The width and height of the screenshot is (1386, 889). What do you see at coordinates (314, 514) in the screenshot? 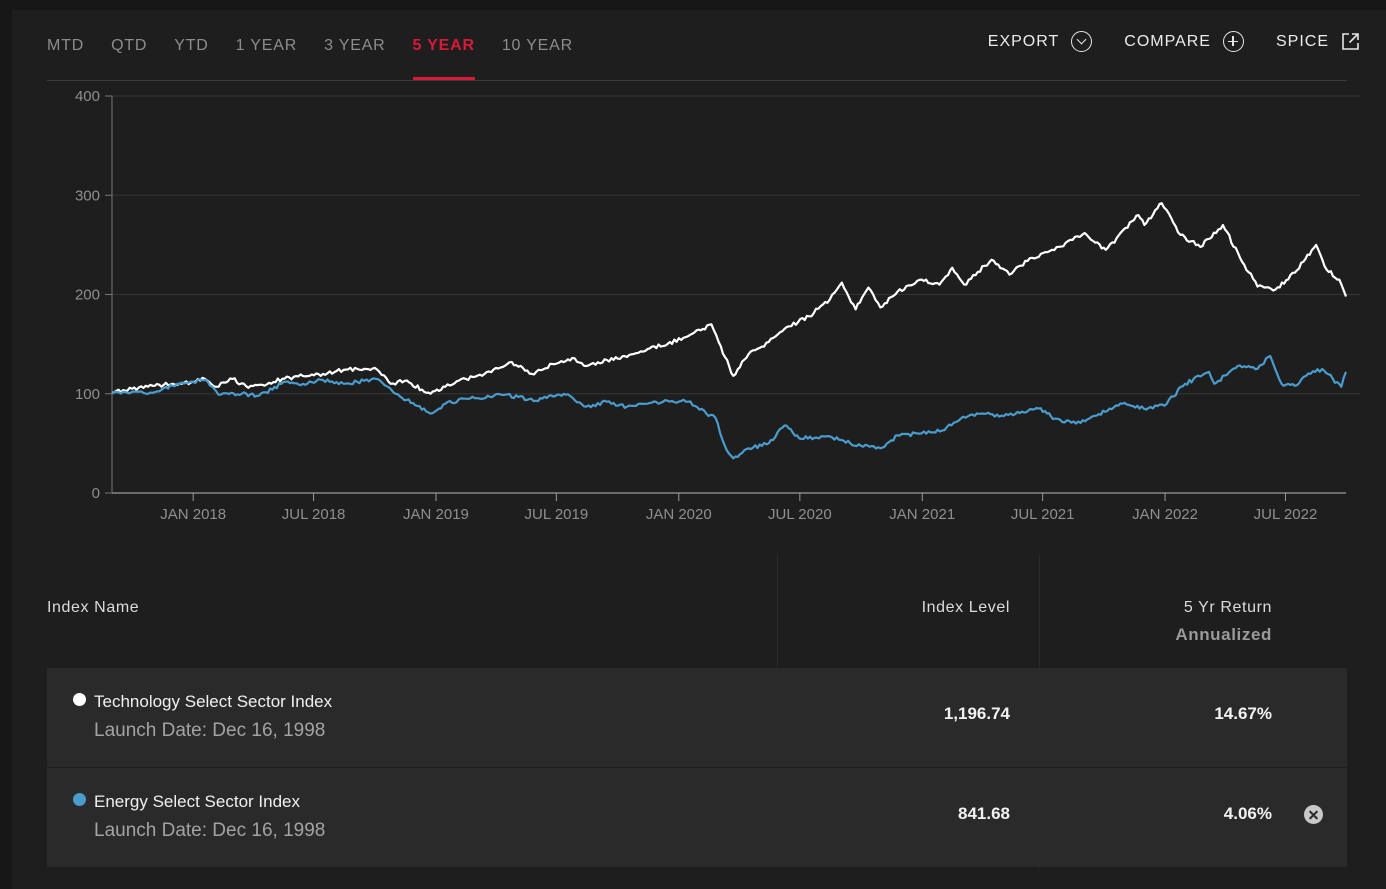
I see `x-tick-label: JUL 2018` at bounding box center [314, 514].